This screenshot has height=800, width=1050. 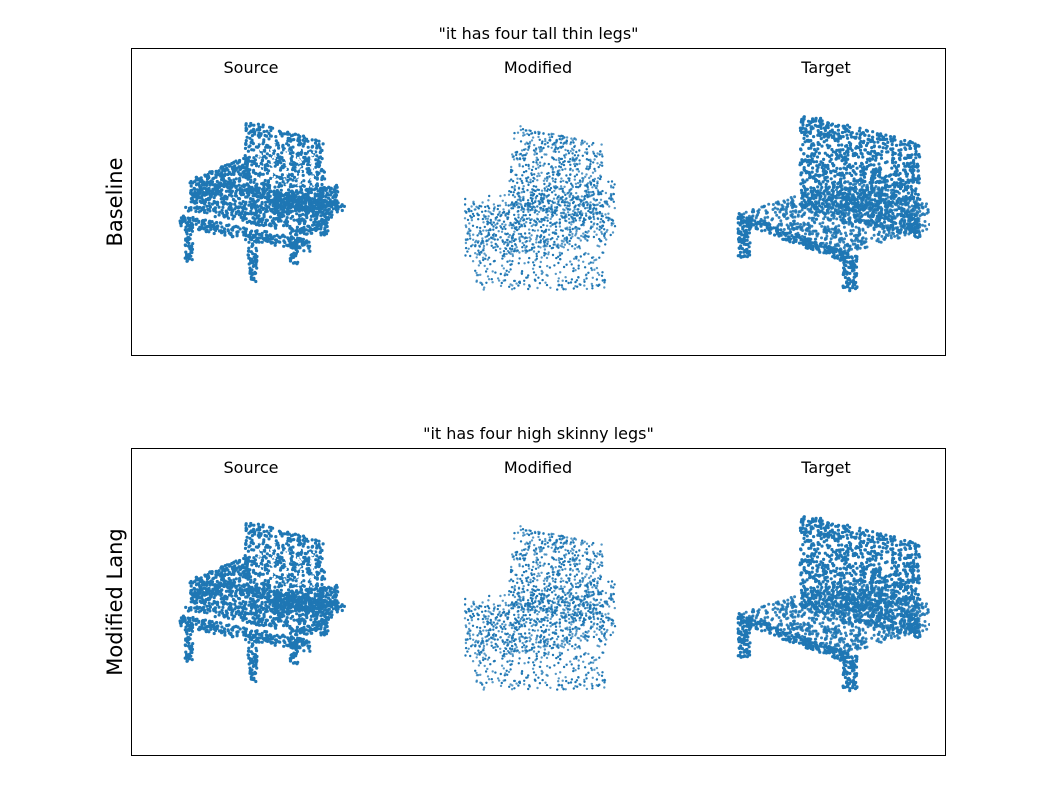 I want to click on col-label-source: Source, so click(x=251, y=67).